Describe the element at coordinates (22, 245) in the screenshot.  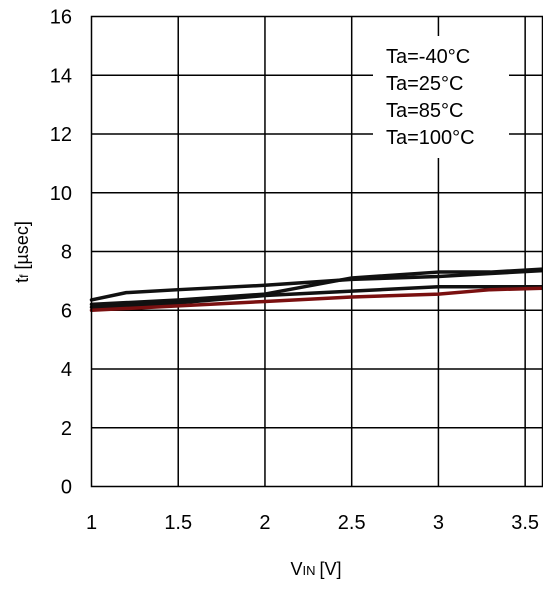
I see `y-axis-title-unit: [µsec]` at that location.